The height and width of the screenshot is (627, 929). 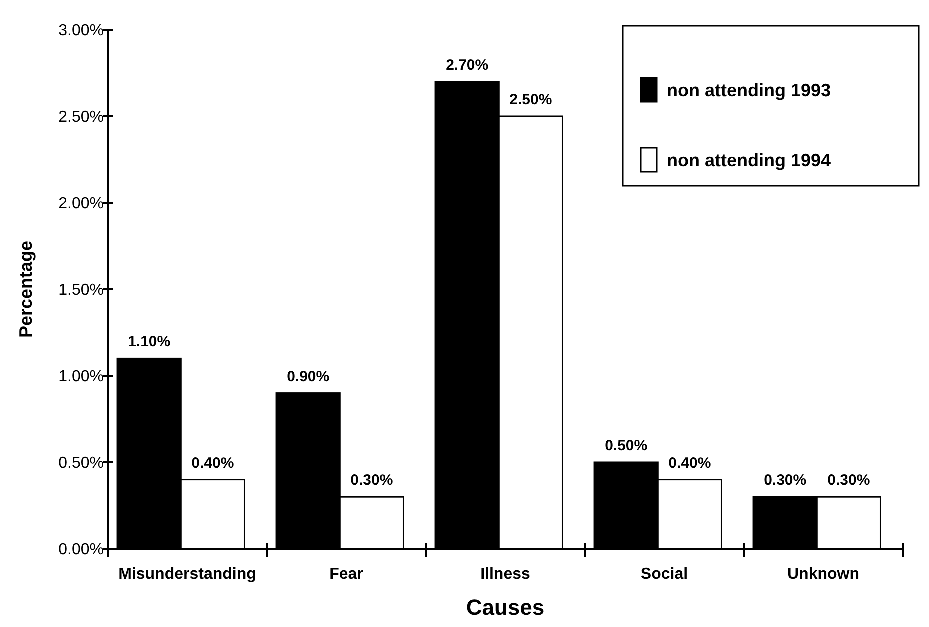 What do you see at coordinates (467, 65) in the screenshot?
I see `data-label: 2.70%` at bounding box center [467, 65].